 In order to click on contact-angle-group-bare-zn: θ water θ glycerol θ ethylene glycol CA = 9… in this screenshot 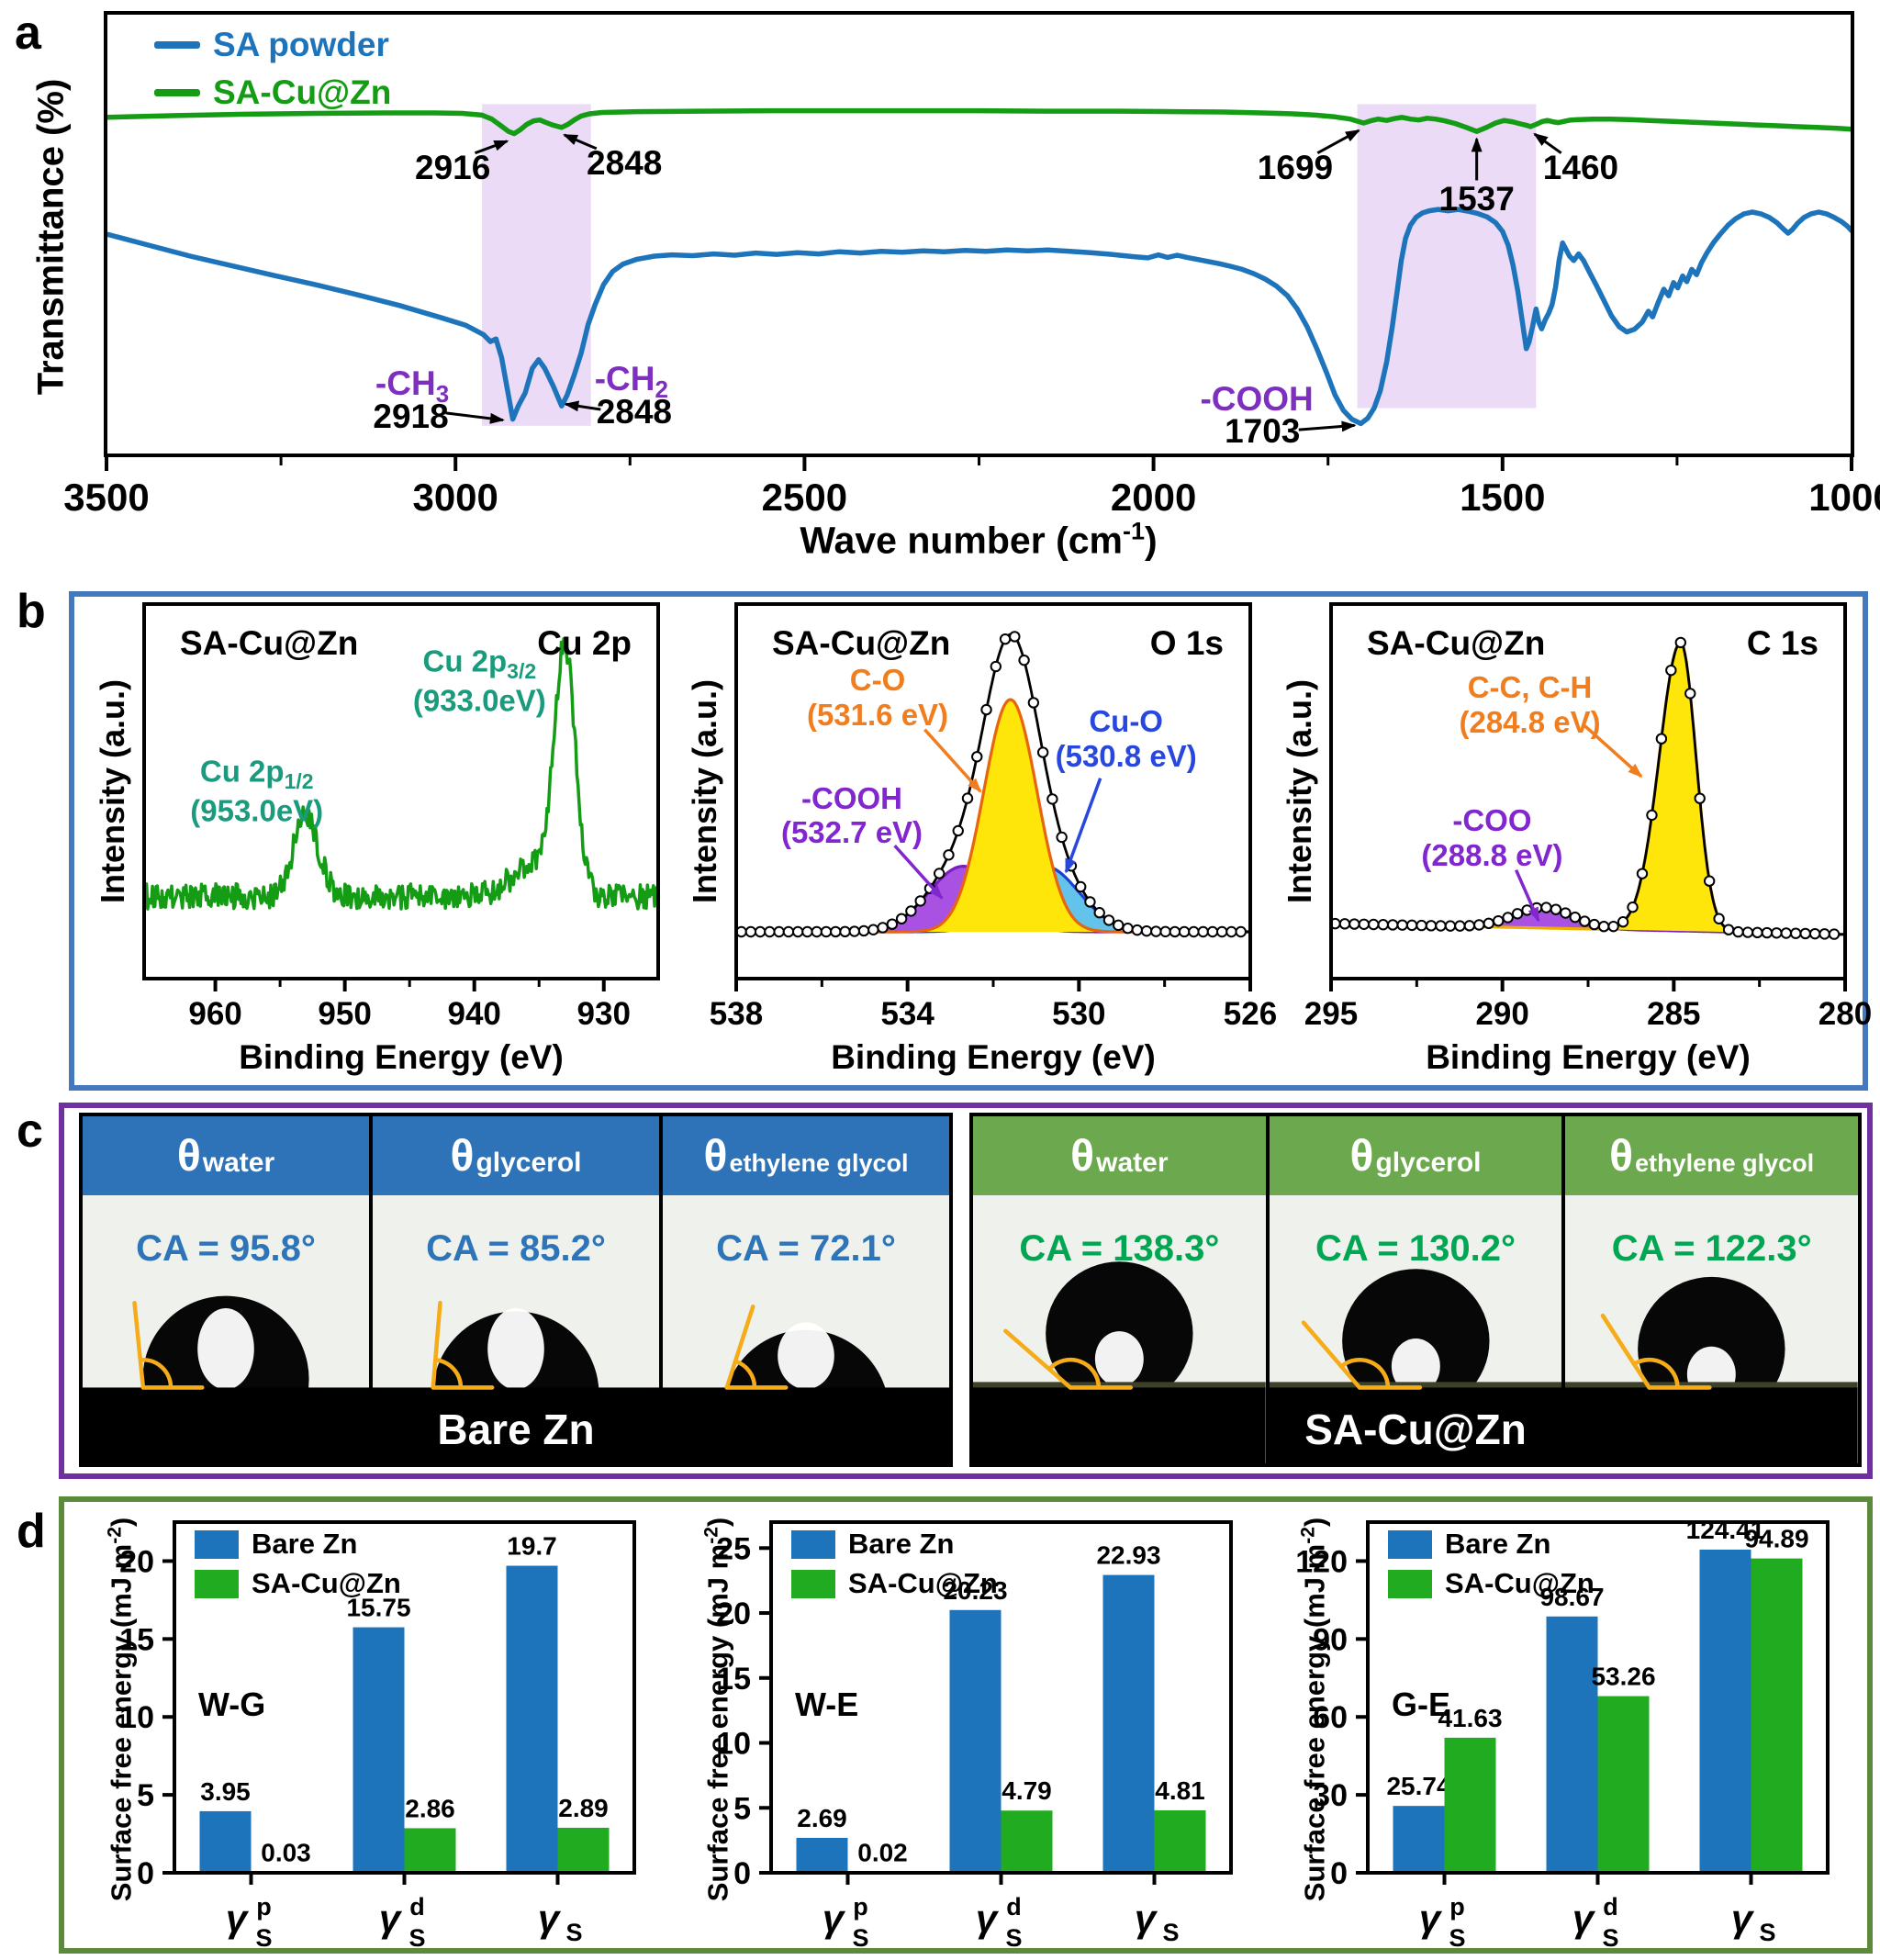, I will do `click(516, 1290)`.